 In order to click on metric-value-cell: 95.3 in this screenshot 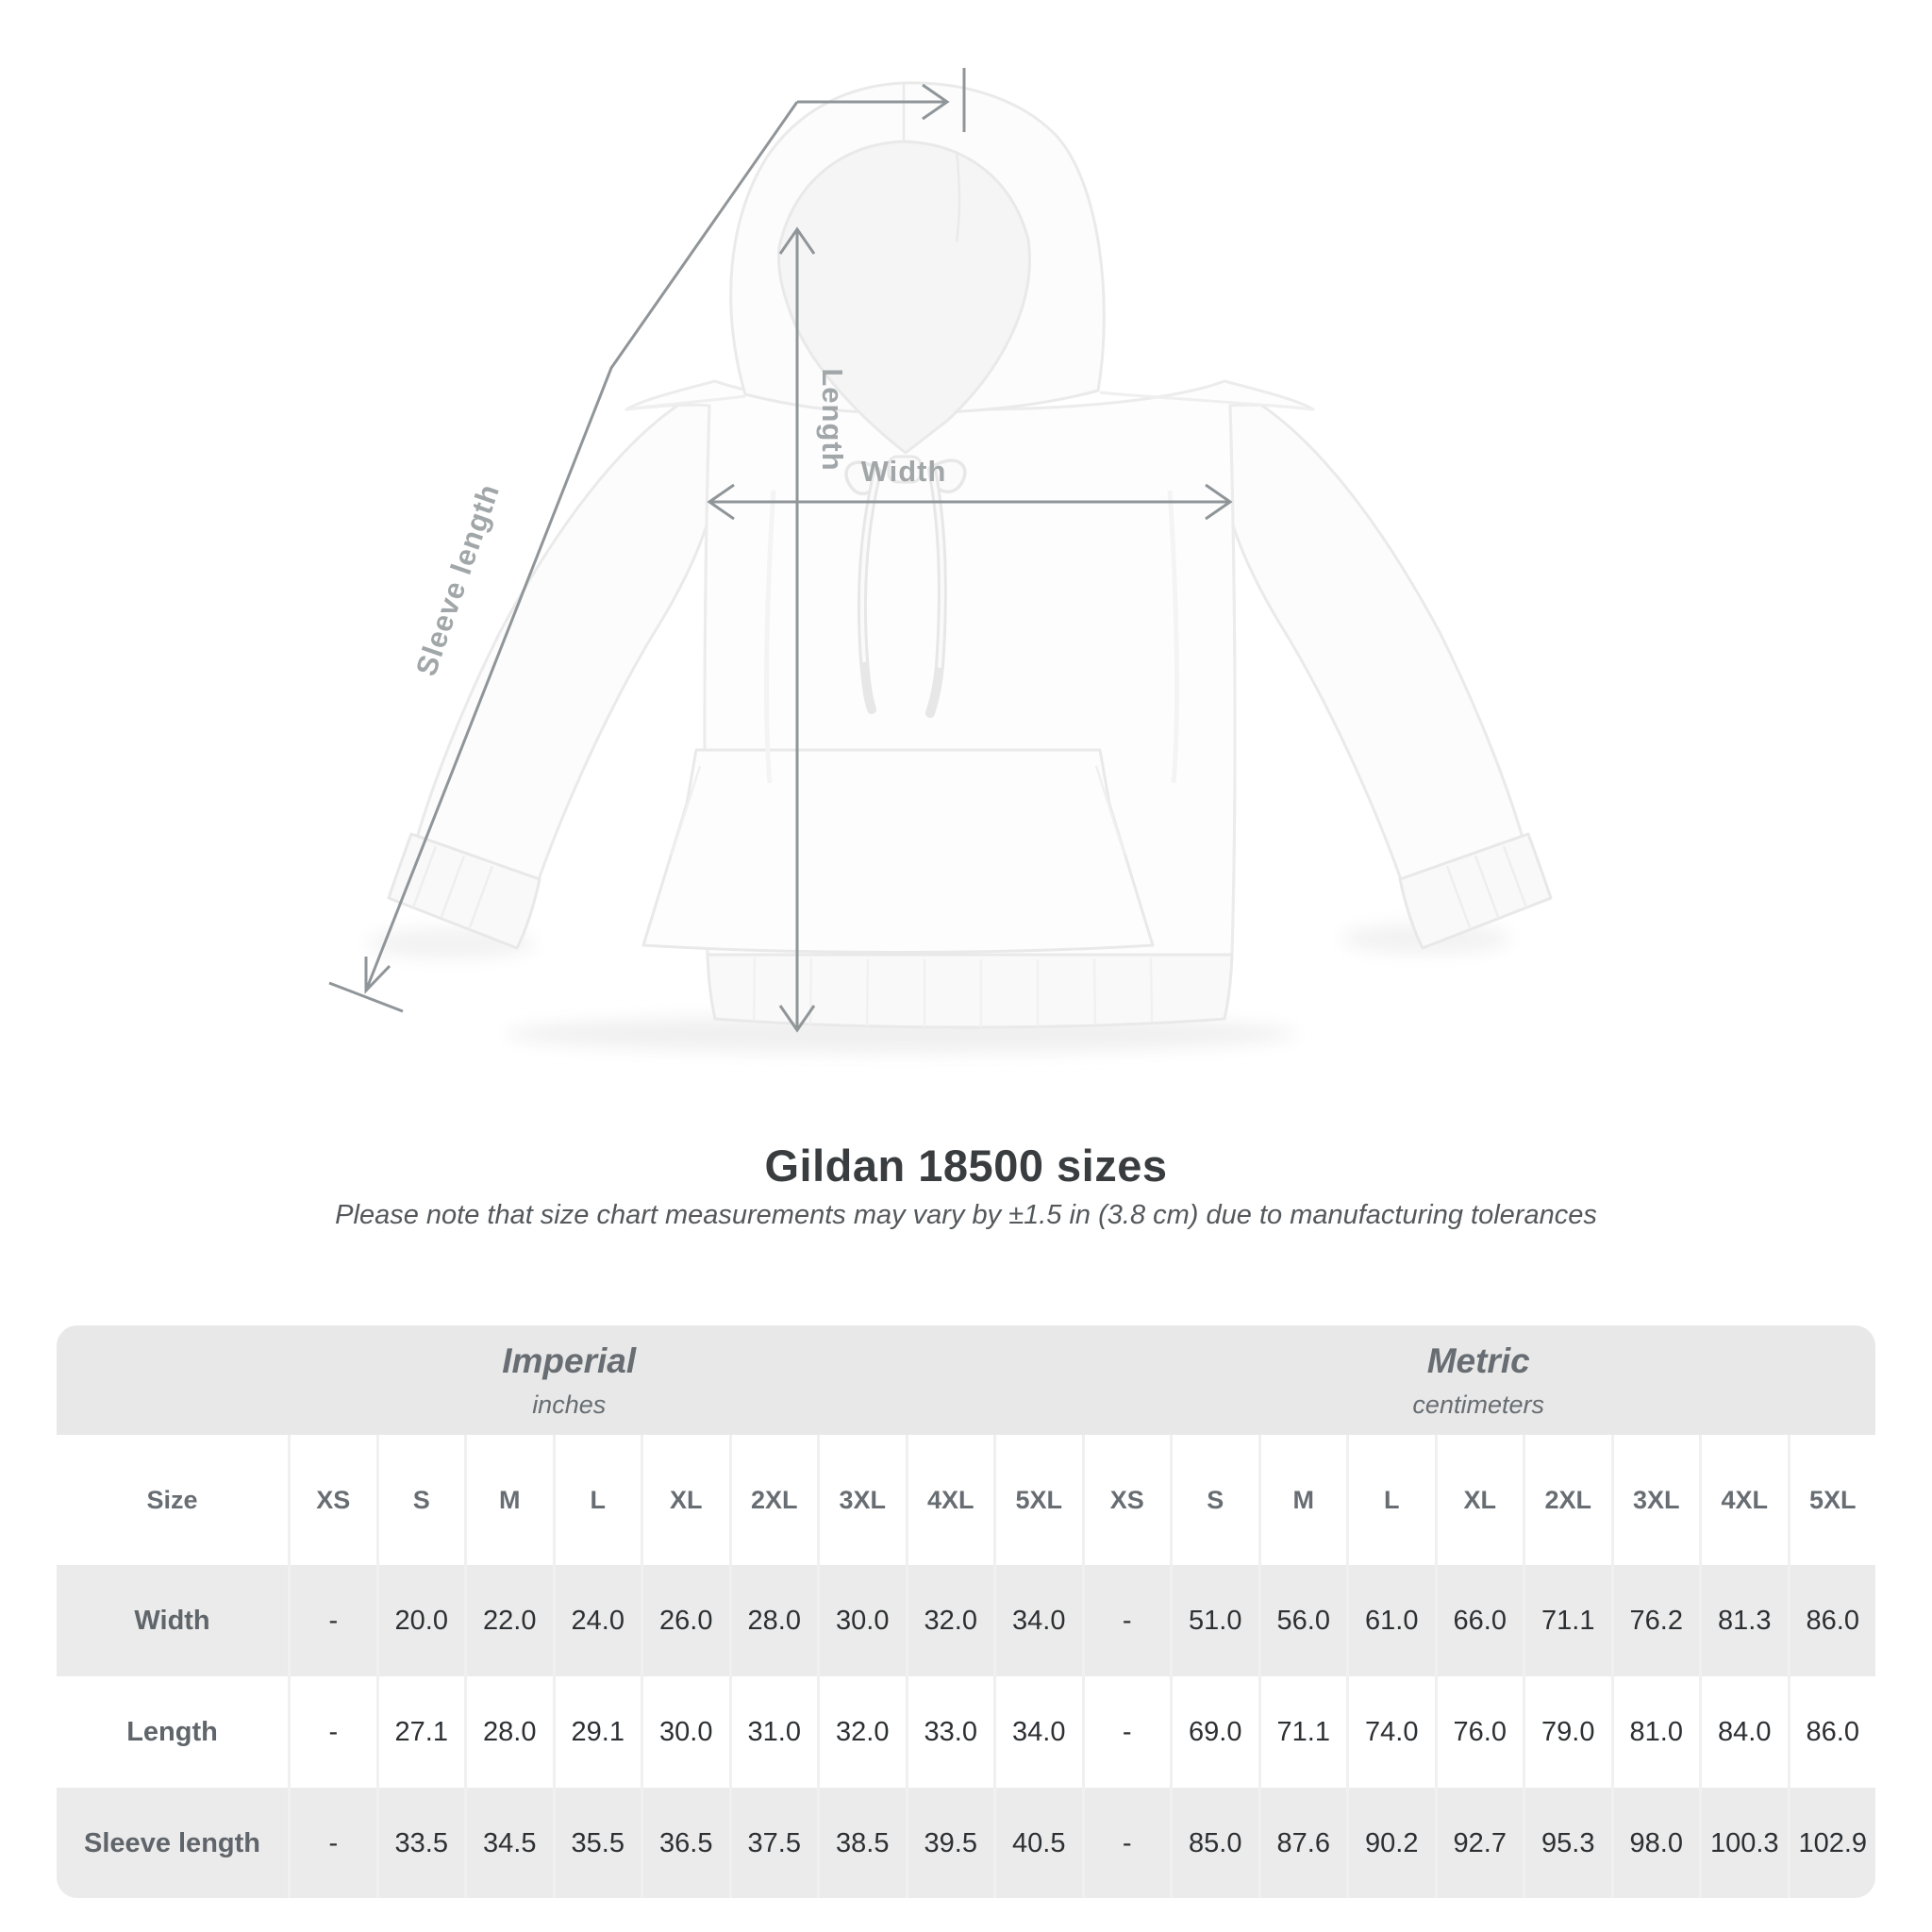, I will do `click(1567, 1843)`.